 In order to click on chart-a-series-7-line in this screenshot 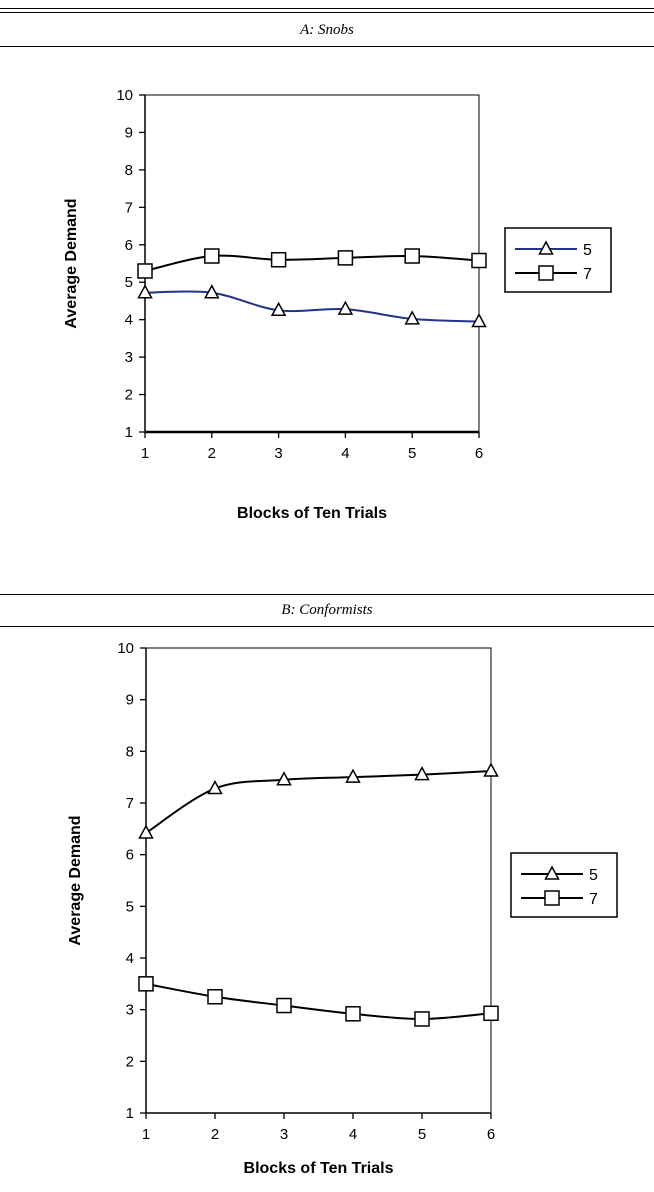, I will do `click(312, 263)`.